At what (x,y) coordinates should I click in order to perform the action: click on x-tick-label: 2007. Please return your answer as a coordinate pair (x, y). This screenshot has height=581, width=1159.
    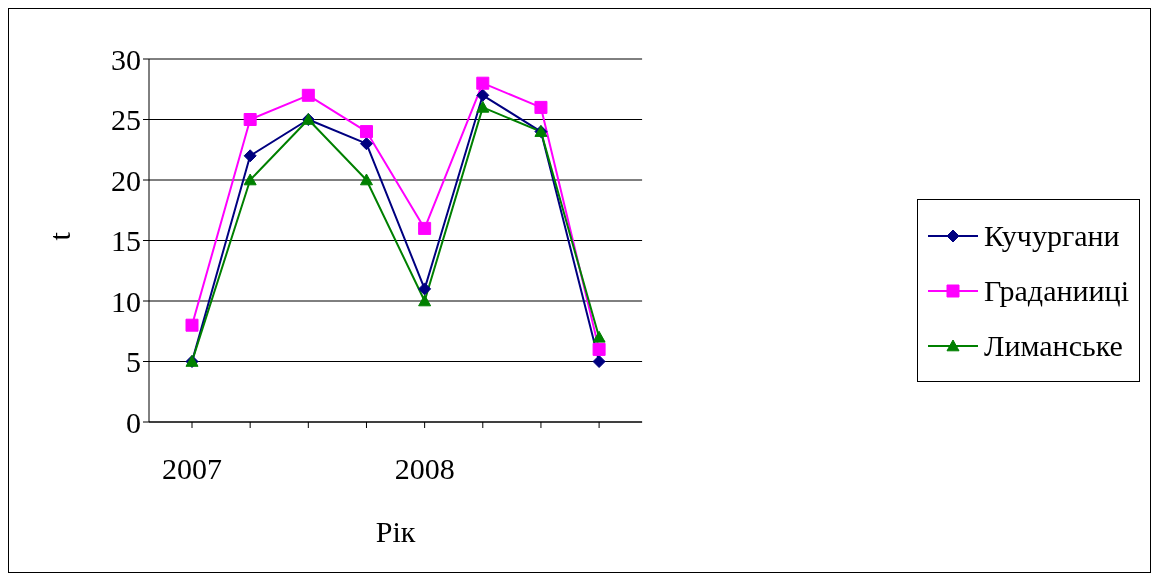
    Looking at the image, I should click on (192, 469).